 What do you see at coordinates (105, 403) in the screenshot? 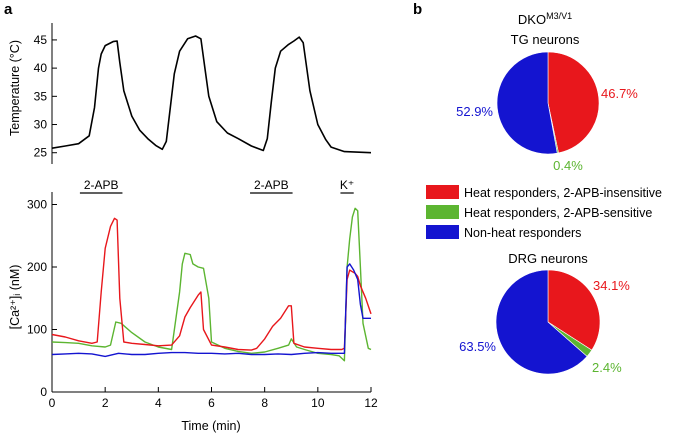
I see `calcium-x-tick-label: 2` at bounding box center [105, 403].